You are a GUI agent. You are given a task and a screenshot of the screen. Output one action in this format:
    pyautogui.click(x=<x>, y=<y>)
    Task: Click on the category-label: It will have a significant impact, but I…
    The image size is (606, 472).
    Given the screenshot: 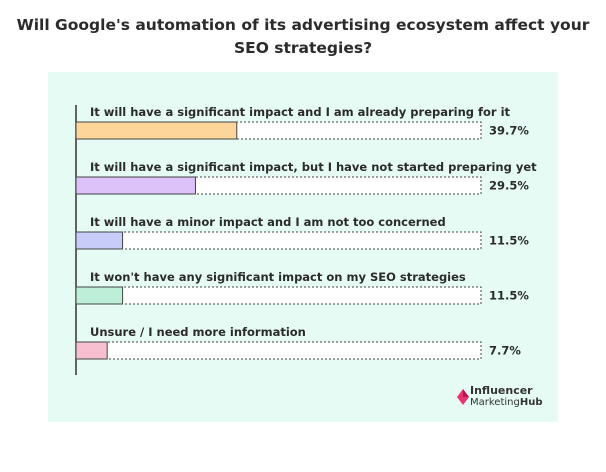 What is the action you would take?
    pyautogui.click(x=313, y=167)
    